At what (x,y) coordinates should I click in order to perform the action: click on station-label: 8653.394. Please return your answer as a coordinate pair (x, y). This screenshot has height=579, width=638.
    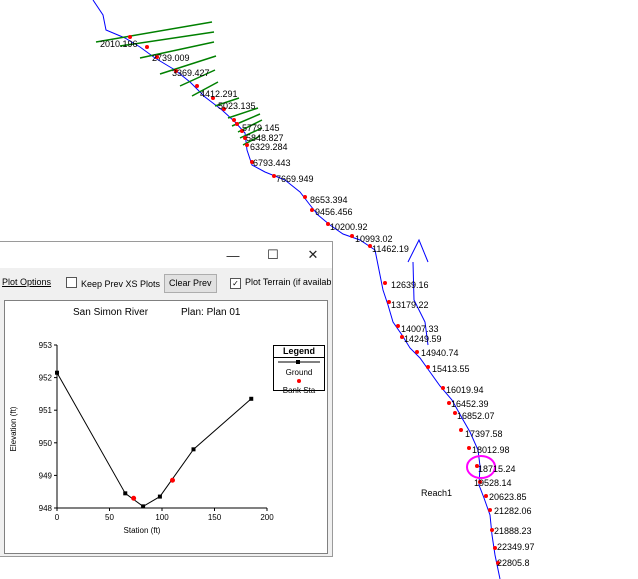
    Looking at the image, I should click on (329, 200).